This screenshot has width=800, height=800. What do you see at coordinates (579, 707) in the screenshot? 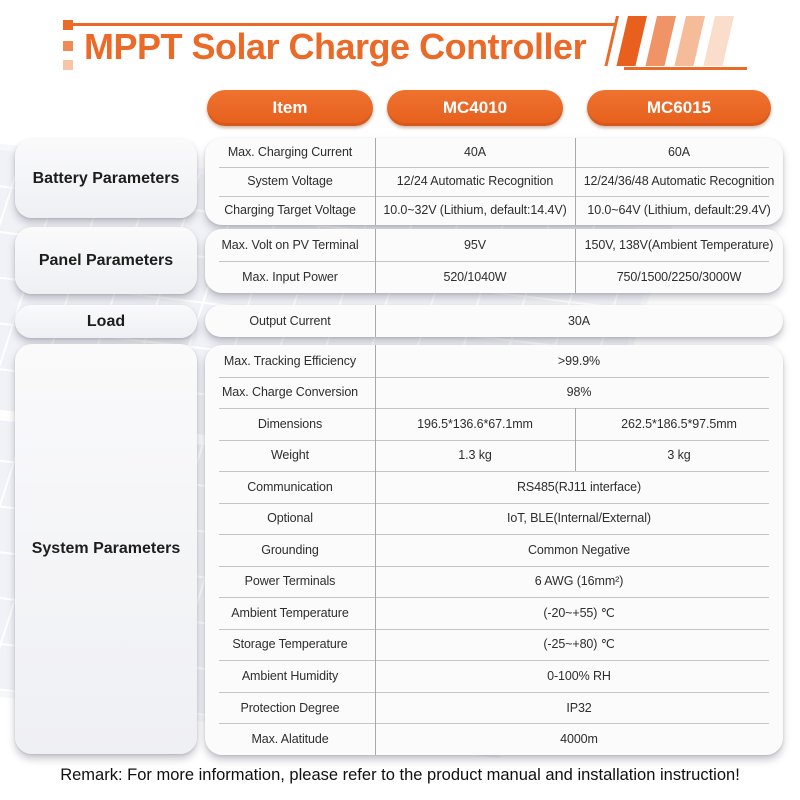
I see `cell-both-models: IP32` at bounding box center [579, 707].